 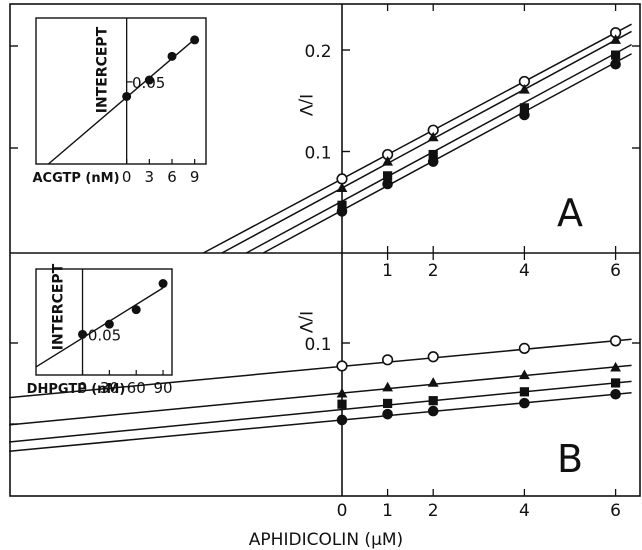 I want to click on x-tick-label-mid-0: 1, so click(x=387, y=271).